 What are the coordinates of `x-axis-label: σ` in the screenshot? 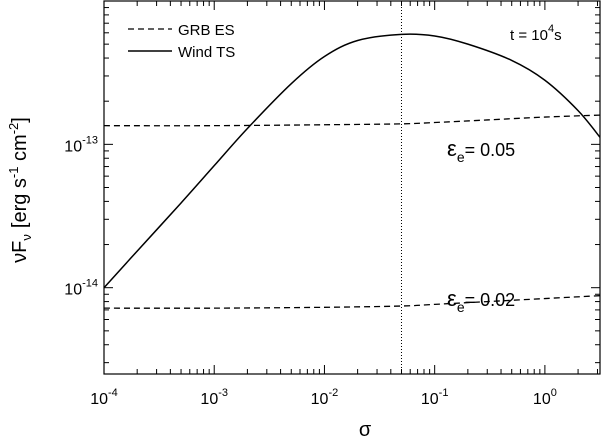 It's located at (365, 430).